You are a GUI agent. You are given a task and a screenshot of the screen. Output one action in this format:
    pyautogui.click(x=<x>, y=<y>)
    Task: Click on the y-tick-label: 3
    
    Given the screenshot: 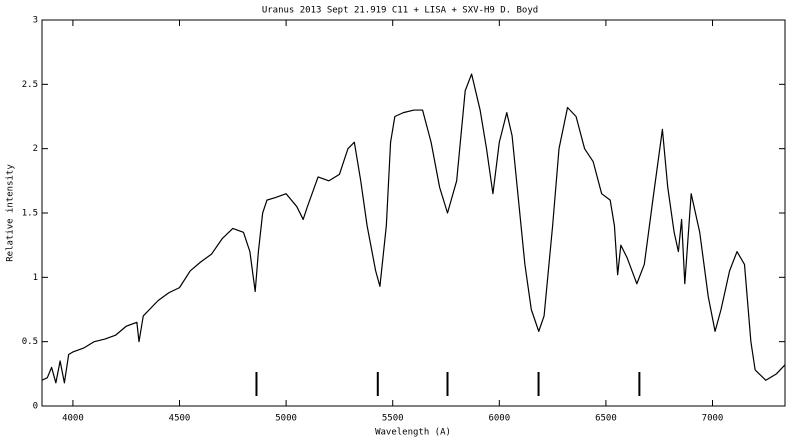 What is the action you would take?
    pyautogui.click(x=35, y=21)
    